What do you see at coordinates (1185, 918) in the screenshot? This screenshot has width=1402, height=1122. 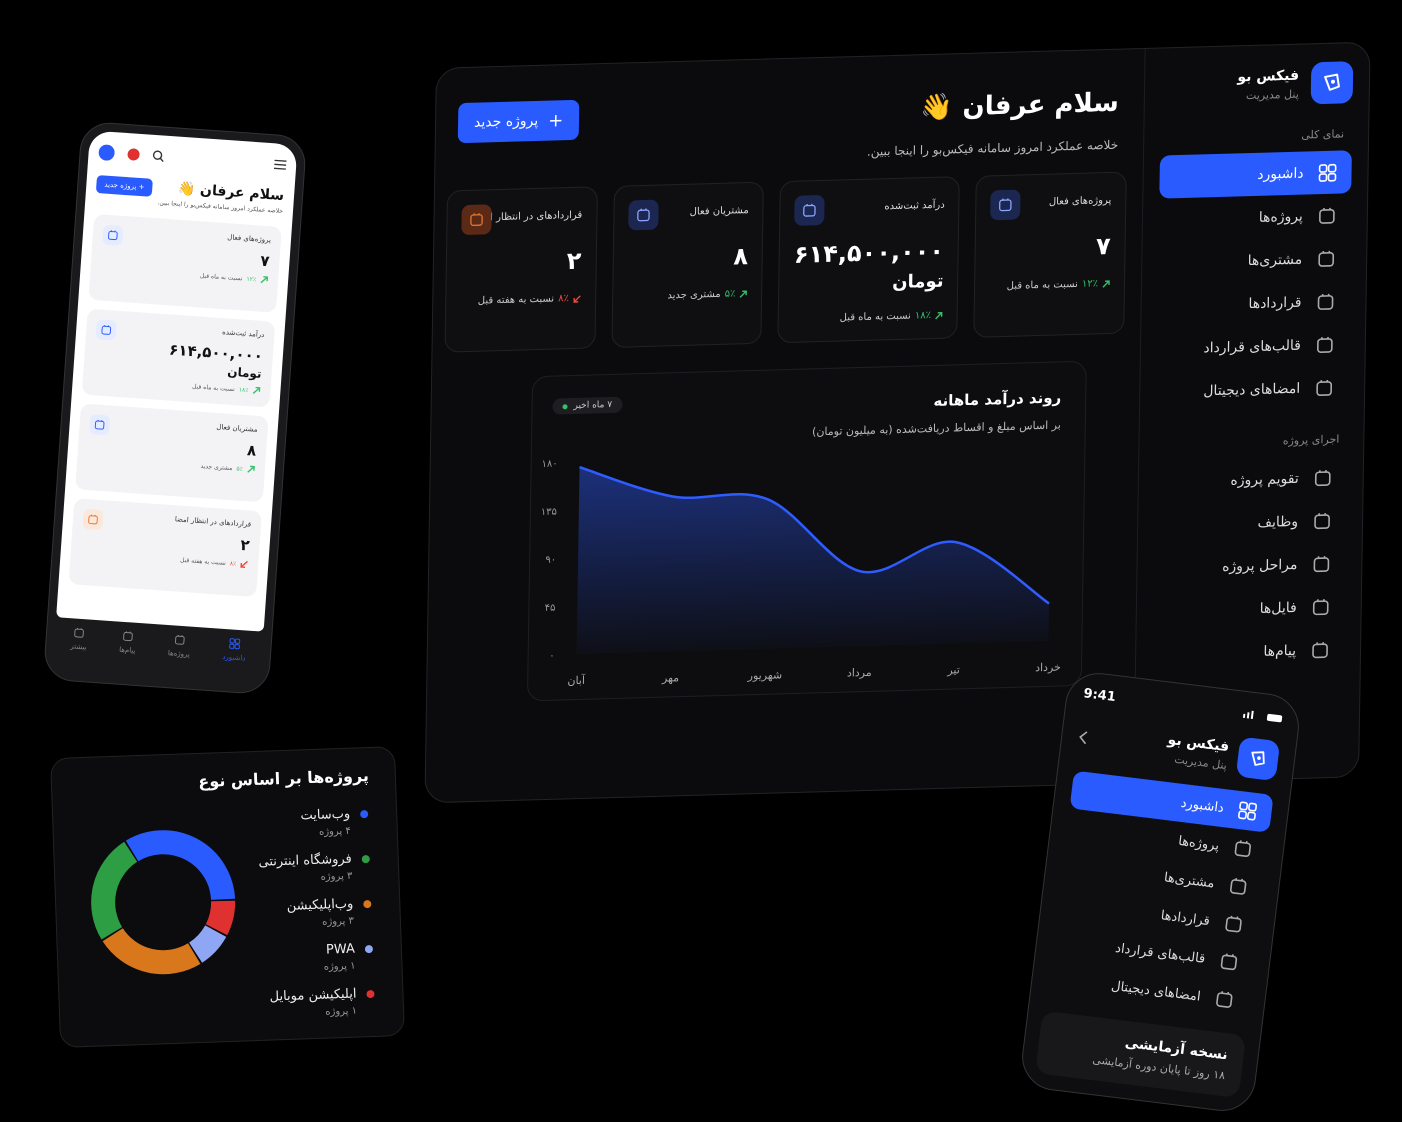 I see `nav-label: قراردادها` at bounding box center [1185, 918].